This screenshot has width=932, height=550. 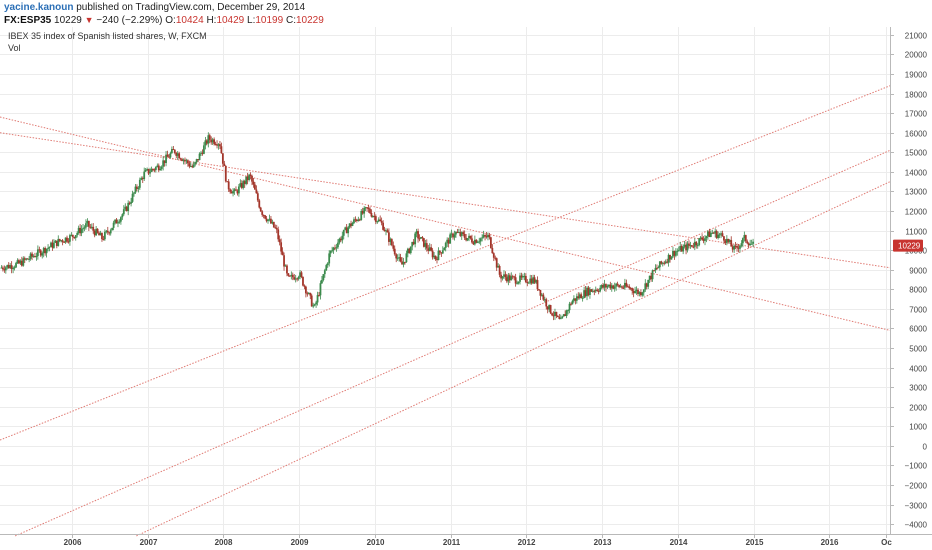 I want to click on last-value: 10229, so click(x=68, y=20).